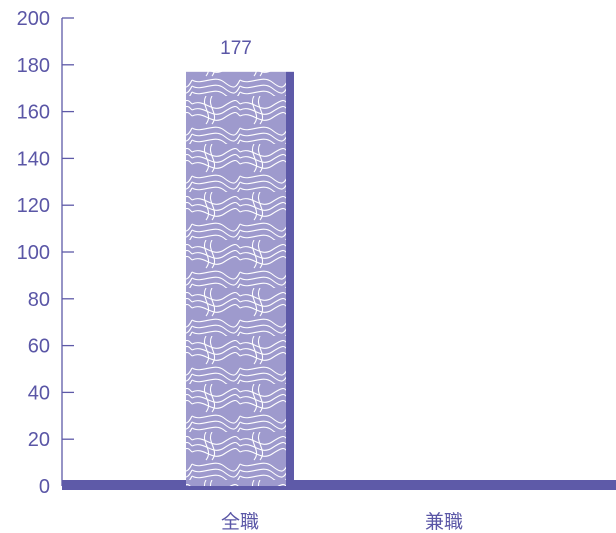 The height and width of the screenshot is (533, 616). Describe the element at coordinates (33, 159) in the screenshot. I see `y-tick-label: 140` at that location.